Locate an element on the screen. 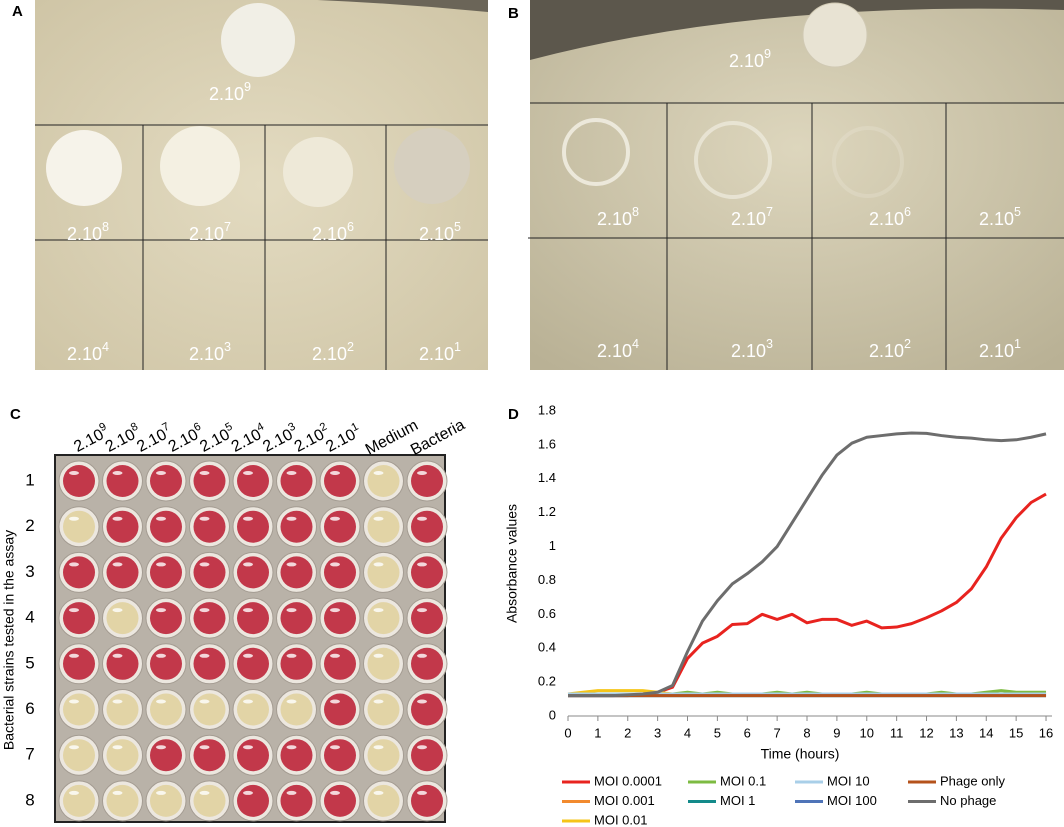 Image resolution: width=1064 pixels, height=827 pixels. x-tick-label: 7 is located at coordinates (777, 732).